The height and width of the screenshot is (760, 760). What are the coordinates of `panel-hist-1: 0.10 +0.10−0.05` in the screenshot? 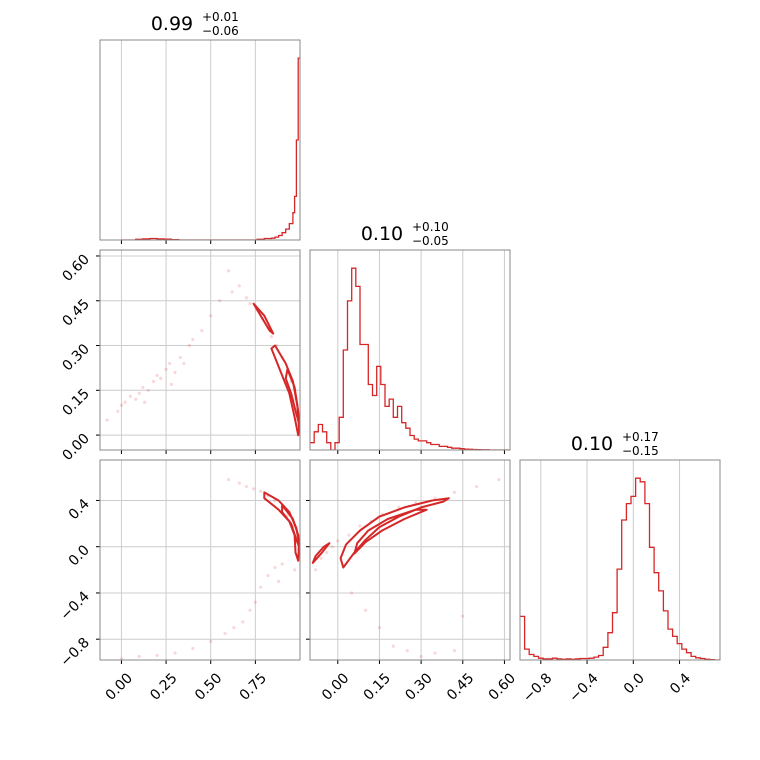 It's located at (410, 337).